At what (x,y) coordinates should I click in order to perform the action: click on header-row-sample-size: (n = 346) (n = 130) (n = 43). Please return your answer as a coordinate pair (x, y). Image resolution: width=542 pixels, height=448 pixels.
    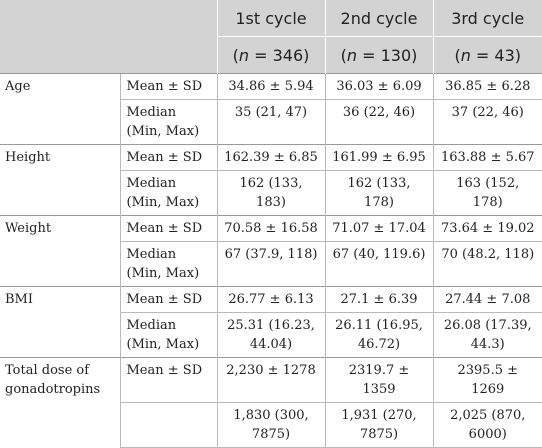
    Looking at the image, I should click on (271, 55).